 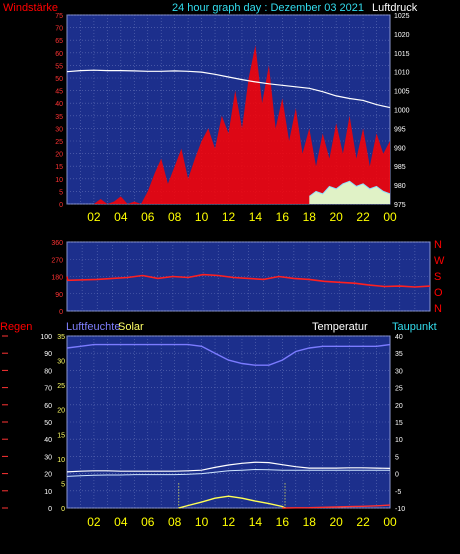 What do you see at coordinates (63, 509) in the screenshot?
I see `solar-tick-label: 0` at bounding box center [63, 509].